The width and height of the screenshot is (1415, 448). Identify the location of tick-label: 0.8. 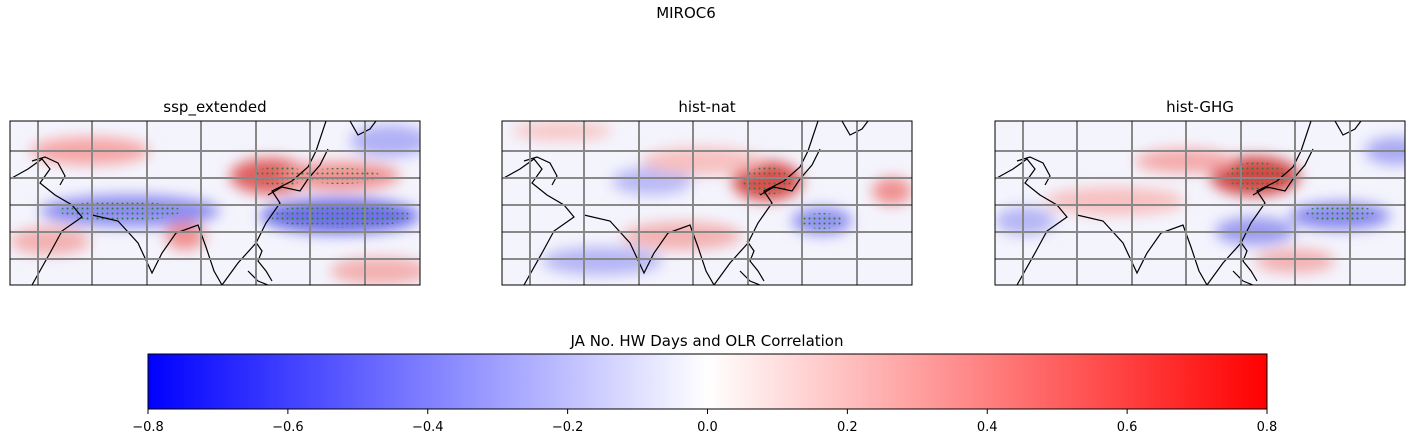
(1267, 427).